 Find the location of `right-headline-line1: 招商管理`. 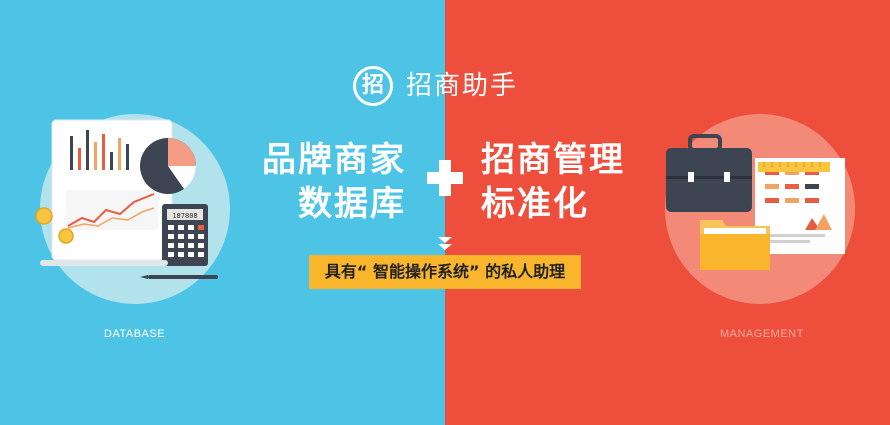

right-headline-line1: 招商管理 is located at coordinates (553, 160).